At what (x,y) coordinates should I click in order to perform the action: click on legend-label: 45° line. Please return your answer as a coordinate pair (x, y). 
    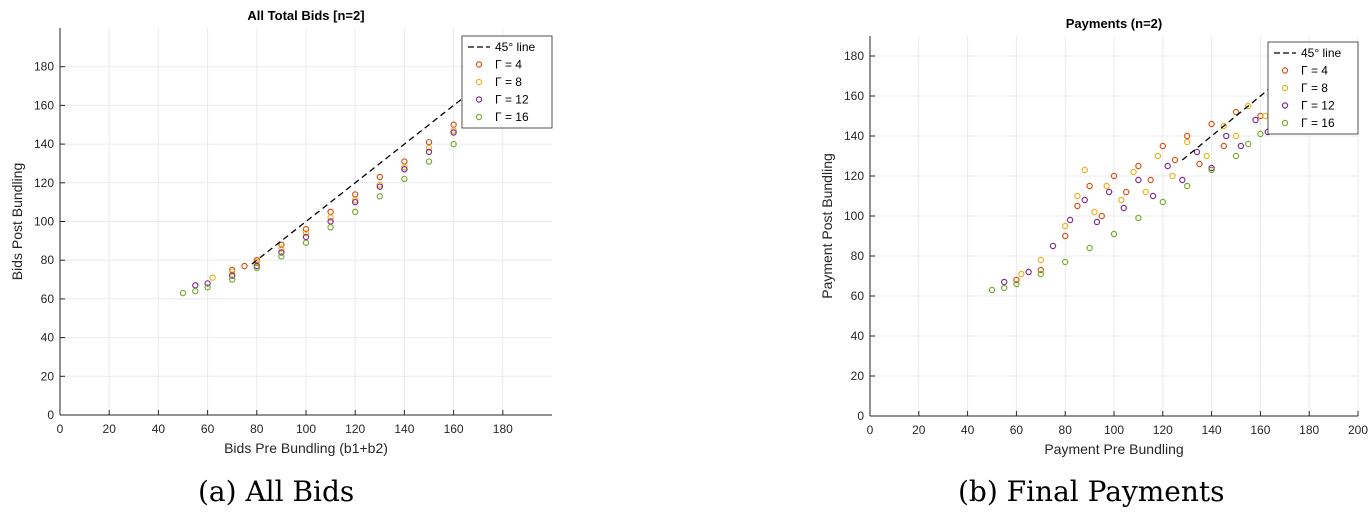
    Looking at the image, I should click on (1321, 53).